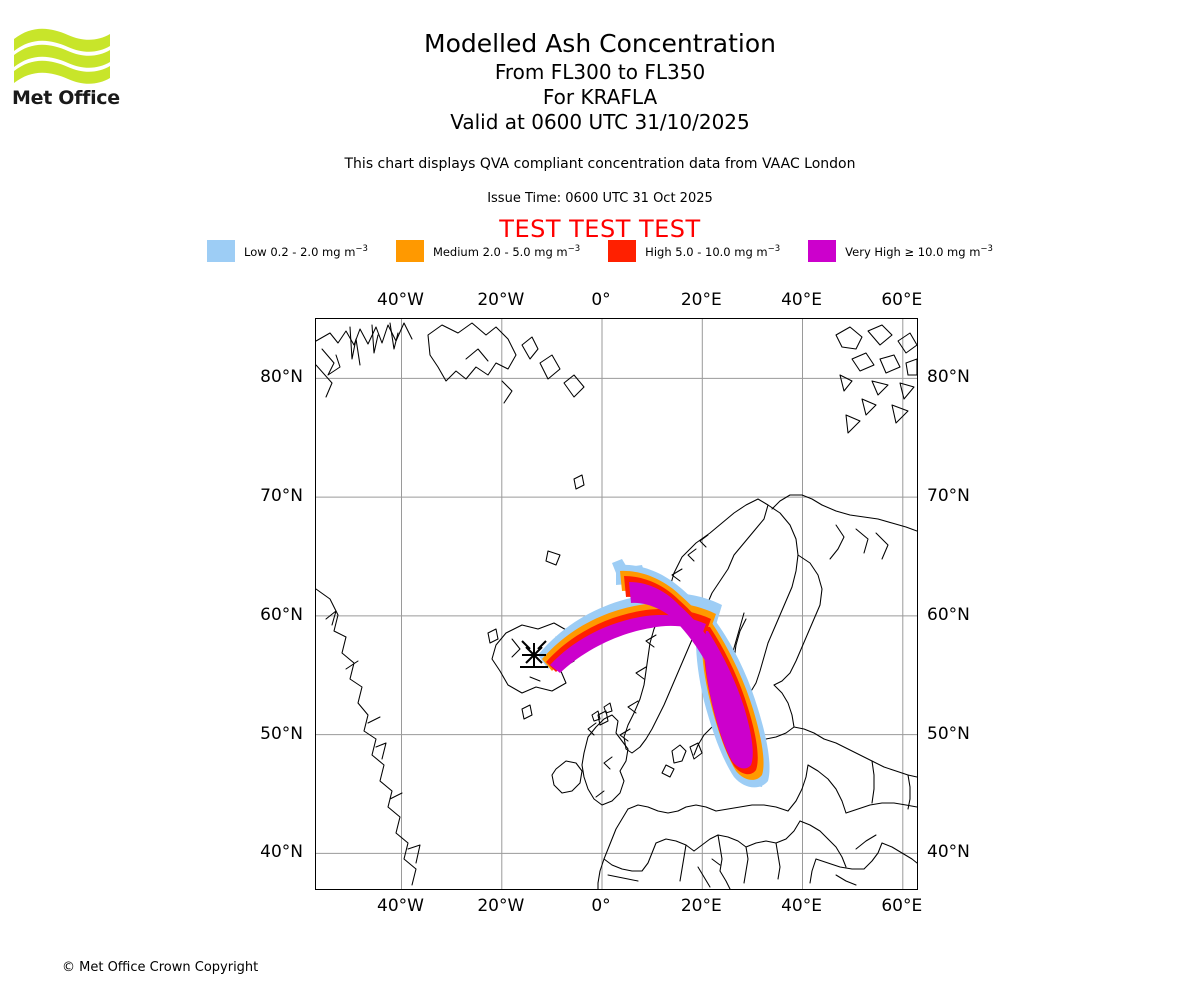 The image size is (1200, 1000). What do you see at coordinates (948, 614) in the screenshot?
I see `ytick-right-60N: 60°N` at bounding box center [948, 614].